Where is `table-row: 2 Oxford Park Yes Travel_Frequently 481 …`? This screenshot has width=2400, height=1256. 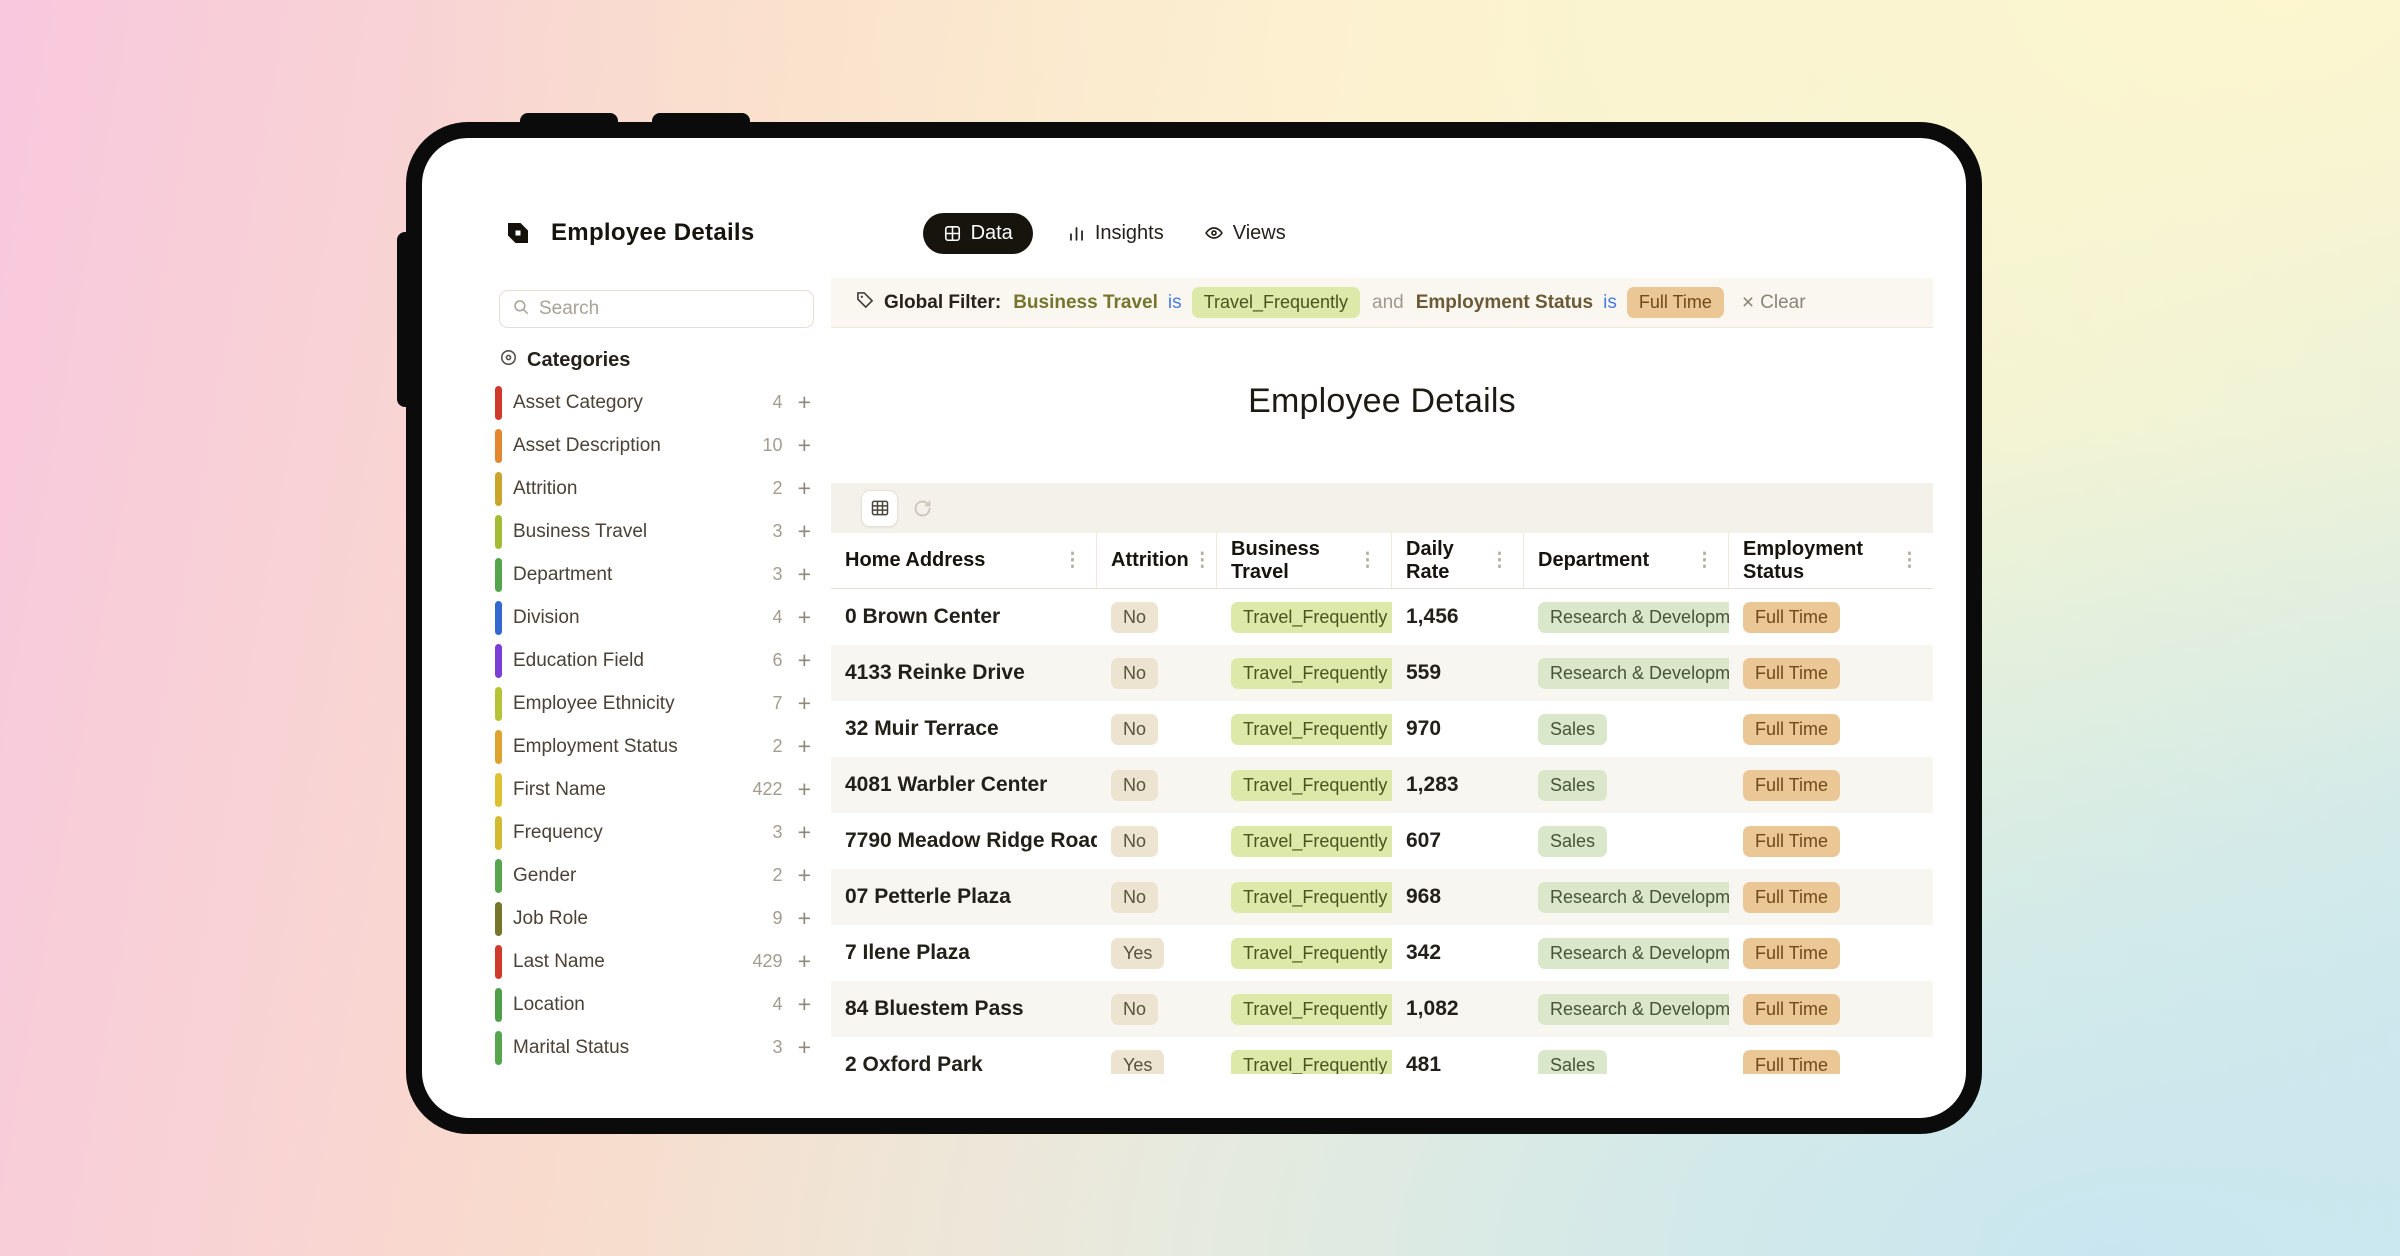 table-row: 2 Oxford Park Yes Travel_Frequently 481 … is located at coordinates (1382, 1055).